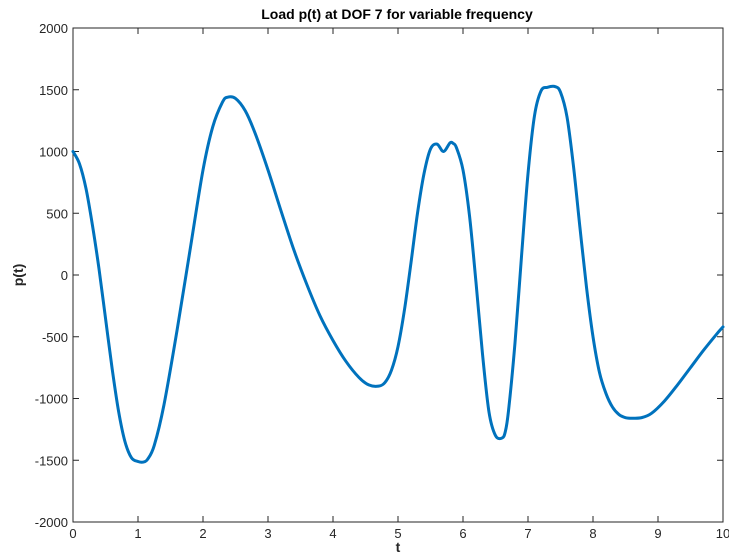 The image size is (729, 556). I want to click on y-tick-label: 500, so click(57, 213).